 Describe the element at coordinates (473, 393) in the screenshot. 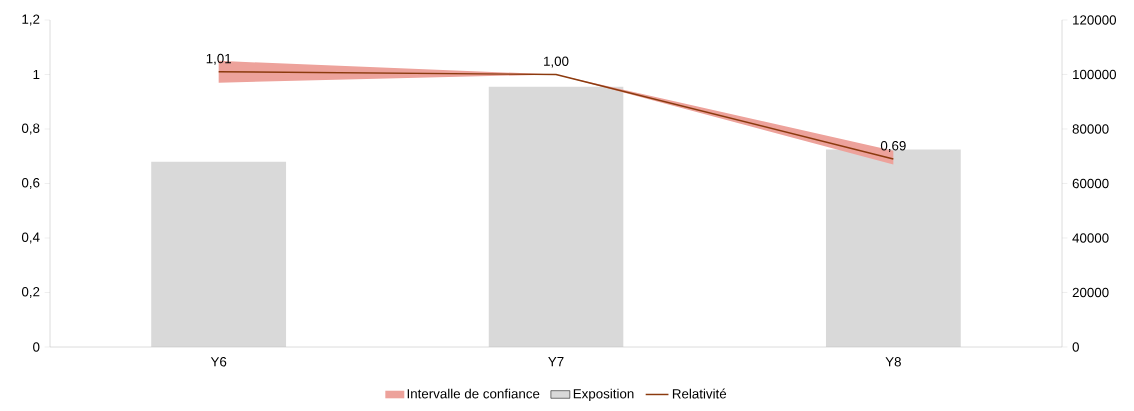

I see `text: Intervalle de confiance` at that location.